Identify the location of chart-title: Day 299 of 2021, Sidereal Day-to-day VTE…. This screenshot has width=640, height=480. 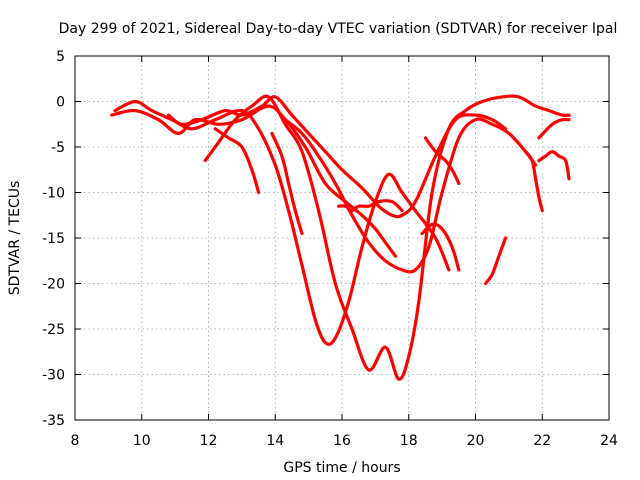
(338, 29).